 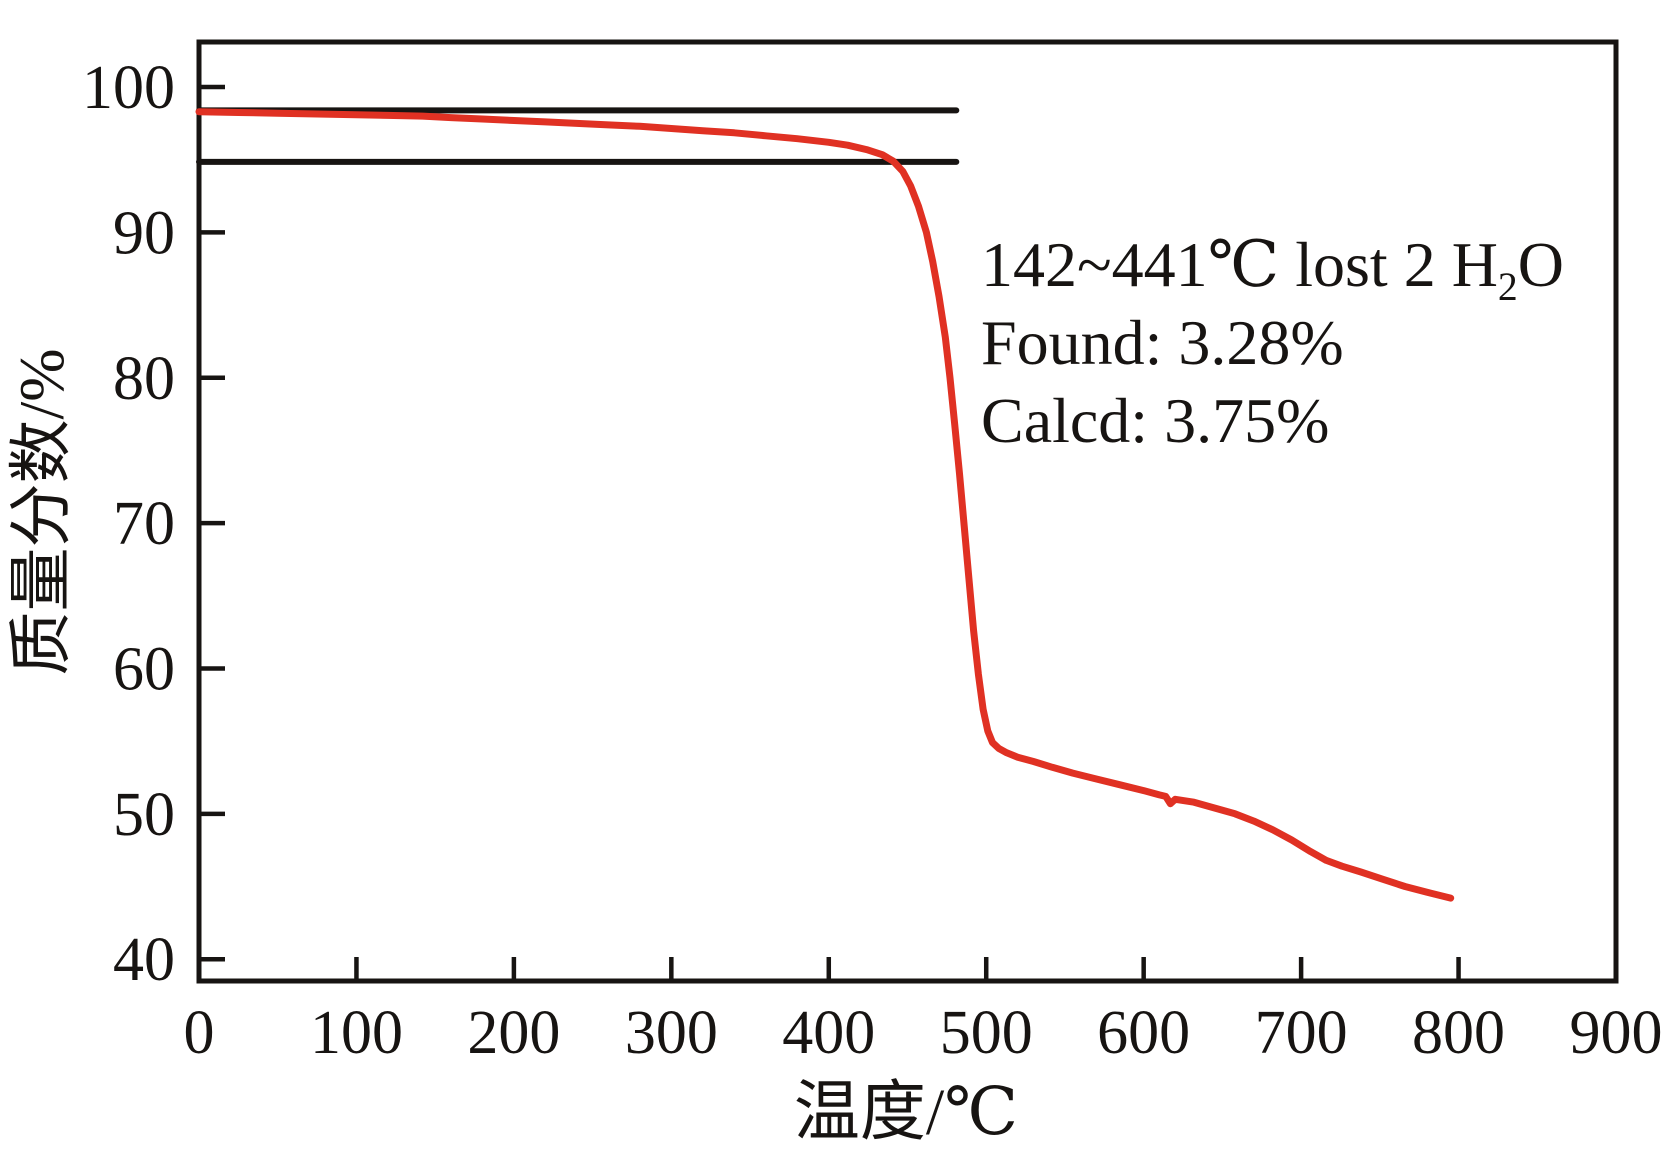 I want to click on x-tick-label: 200, so click(x=513, y=1033).